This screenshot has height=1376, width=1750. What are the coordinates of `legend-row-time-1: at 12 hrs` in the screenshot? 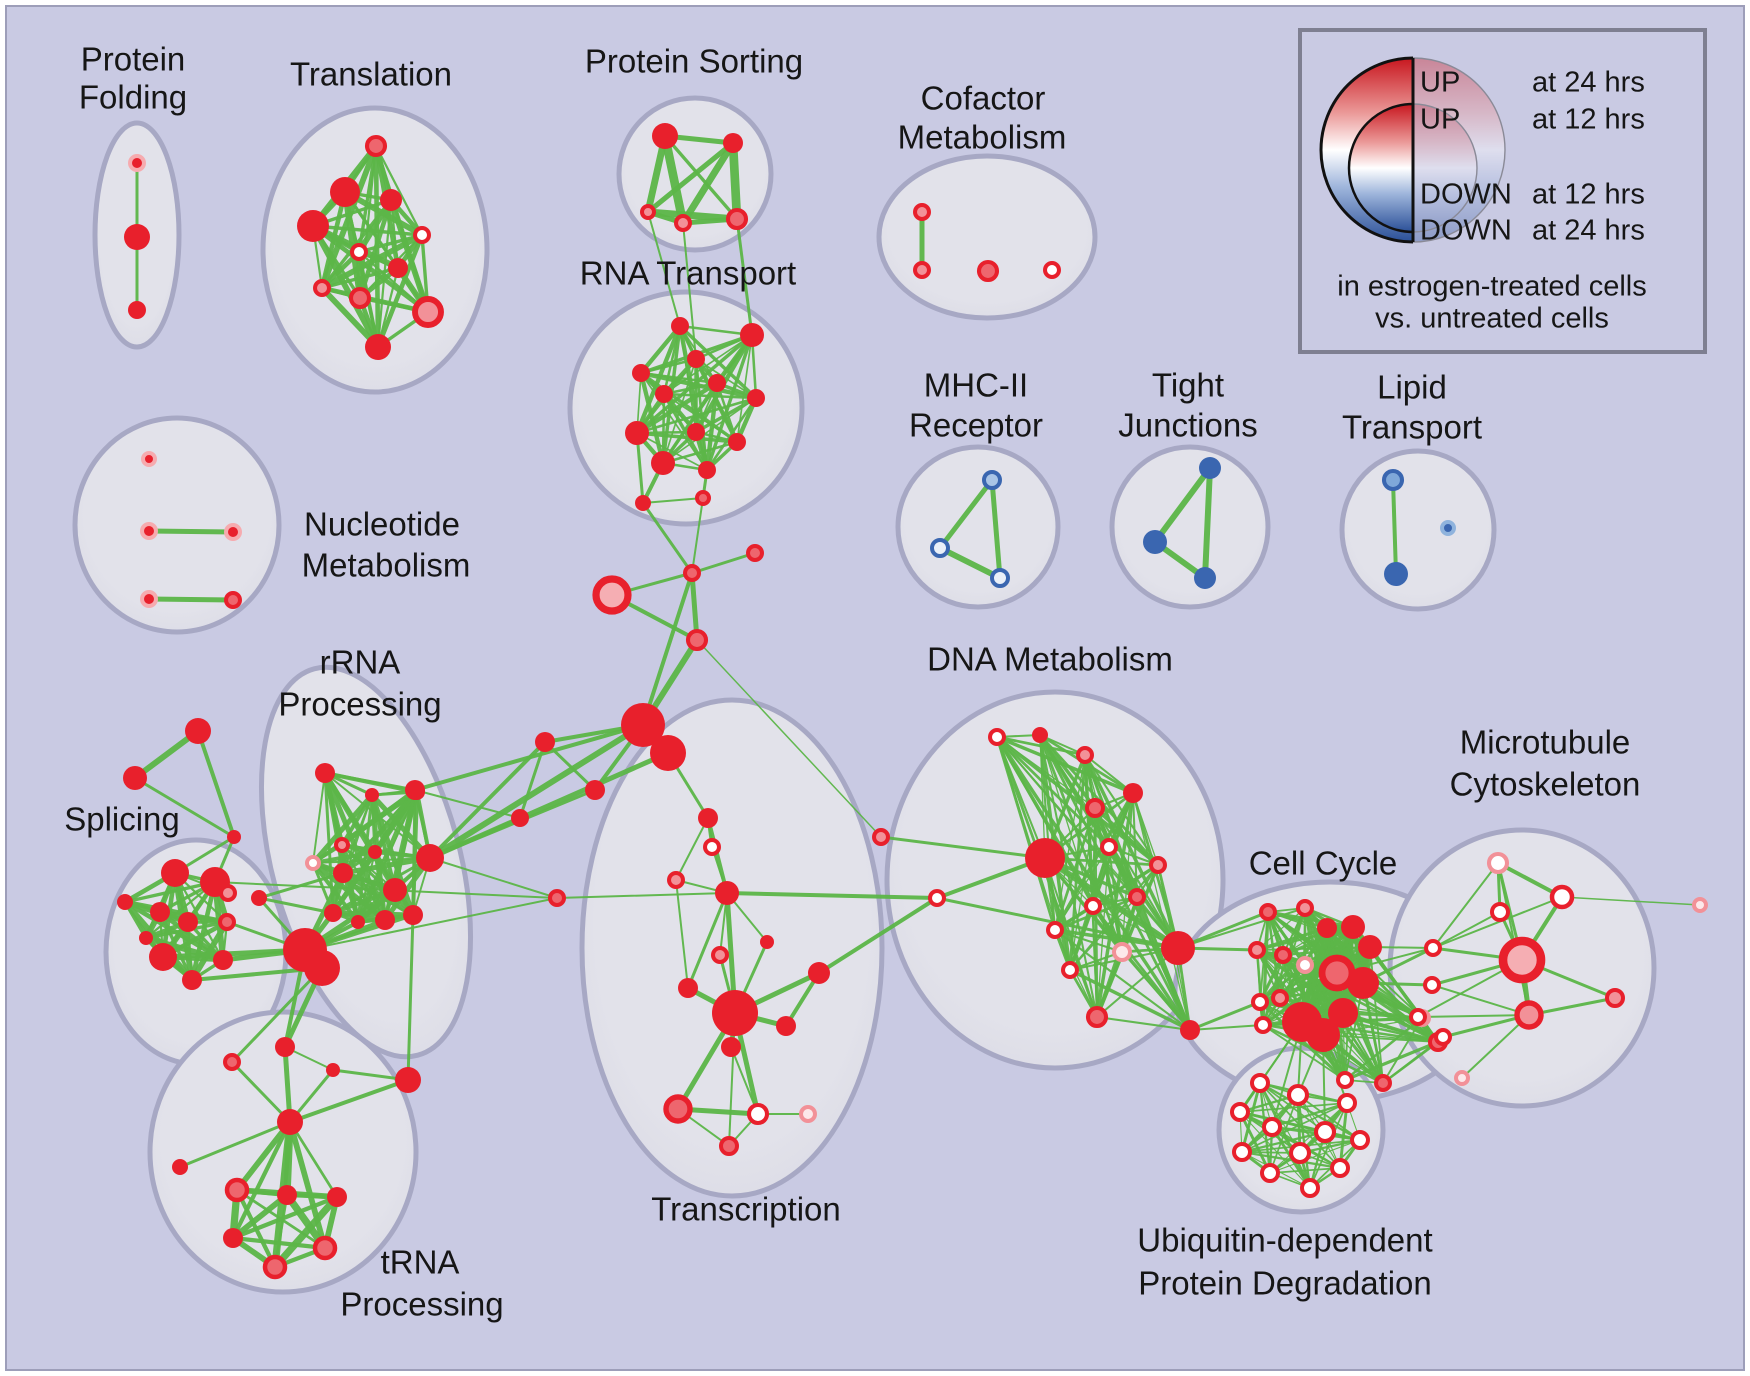 It's located at (1588, 120).